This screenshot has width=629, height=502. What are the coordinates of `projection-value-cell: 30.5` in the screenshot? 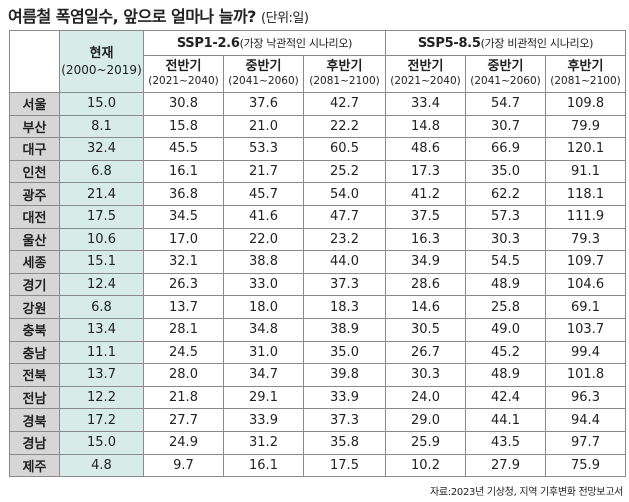 It's located at (425, 329).